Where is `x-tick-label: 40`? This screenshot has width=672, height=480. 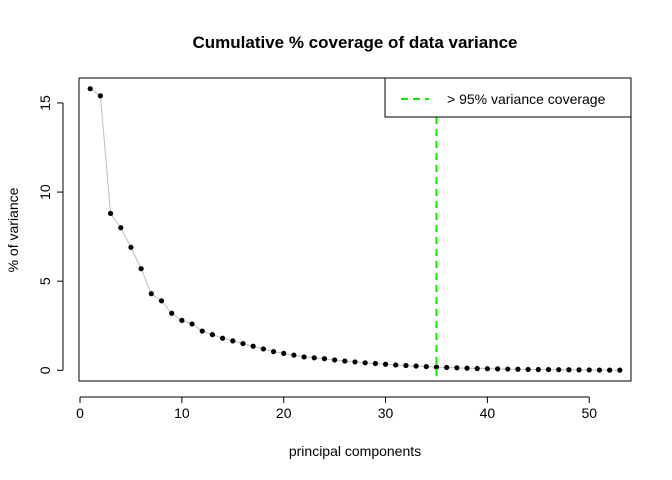
x-tick-label: 40 is located at coordinates (488, 413).